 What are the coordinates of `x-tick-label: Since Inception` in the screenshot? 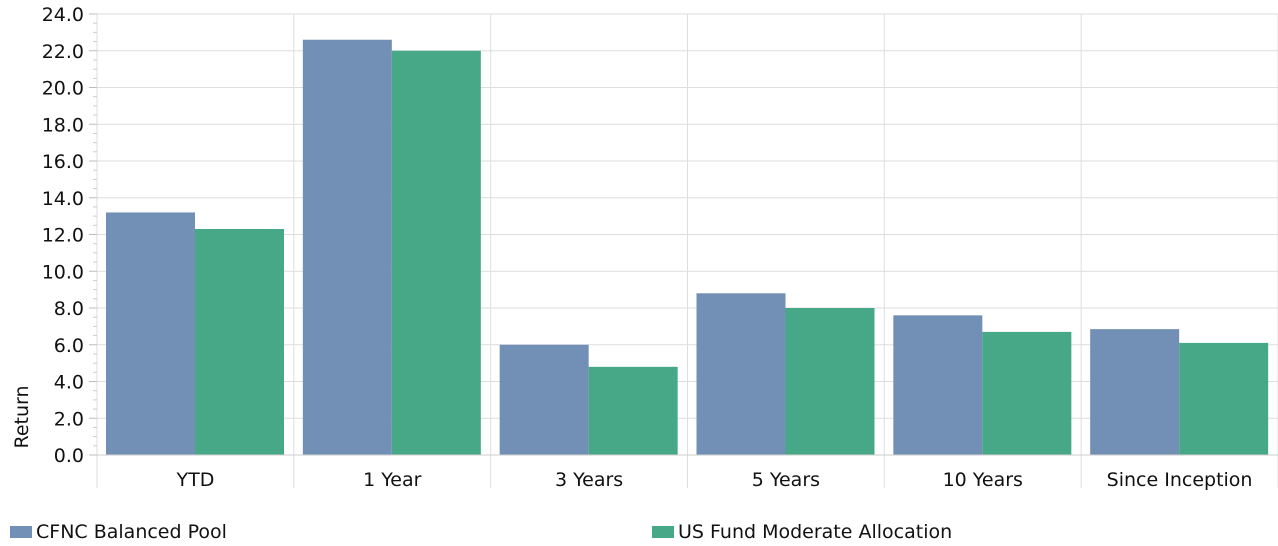 It's located at (1180, 480).